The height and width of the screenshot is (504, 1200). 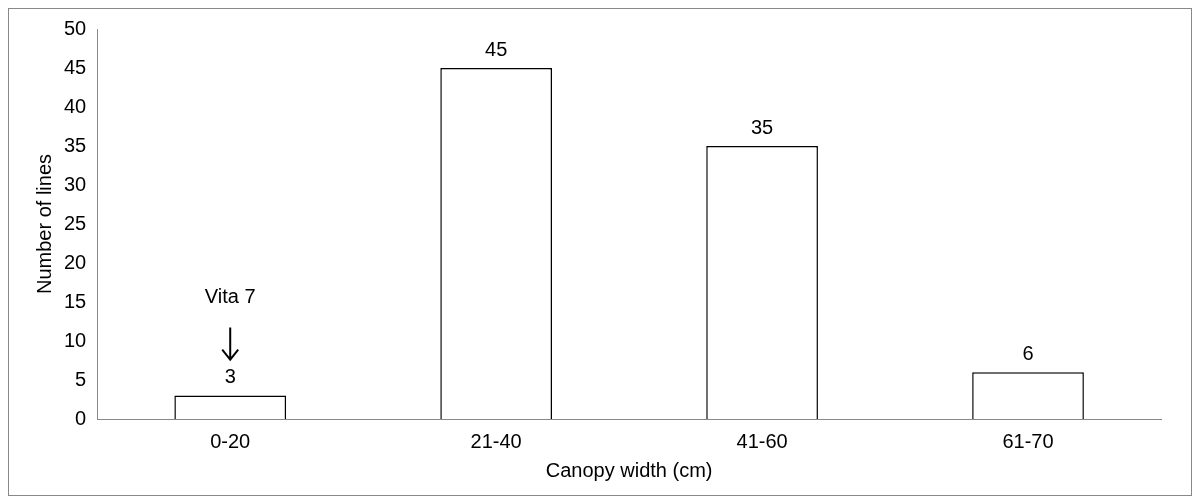 What do you see at coordinates (496, 48) in the screenshot?
I see `data-label: 45` at bounding box center [496, 48].